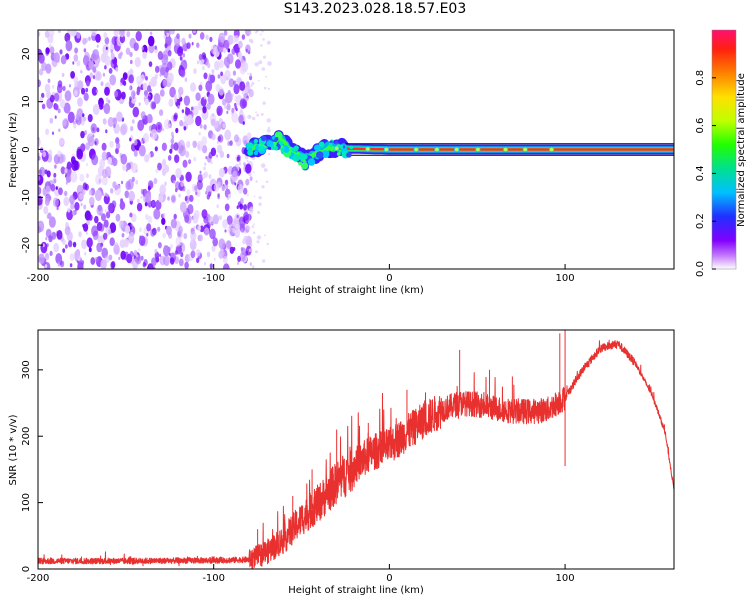 This screenshot has height=600, width=750. What do you see at coordinates (26, 502) in the screenshot?
I see `snr-y-tick-label: 100` at bounding box center [26, 502].